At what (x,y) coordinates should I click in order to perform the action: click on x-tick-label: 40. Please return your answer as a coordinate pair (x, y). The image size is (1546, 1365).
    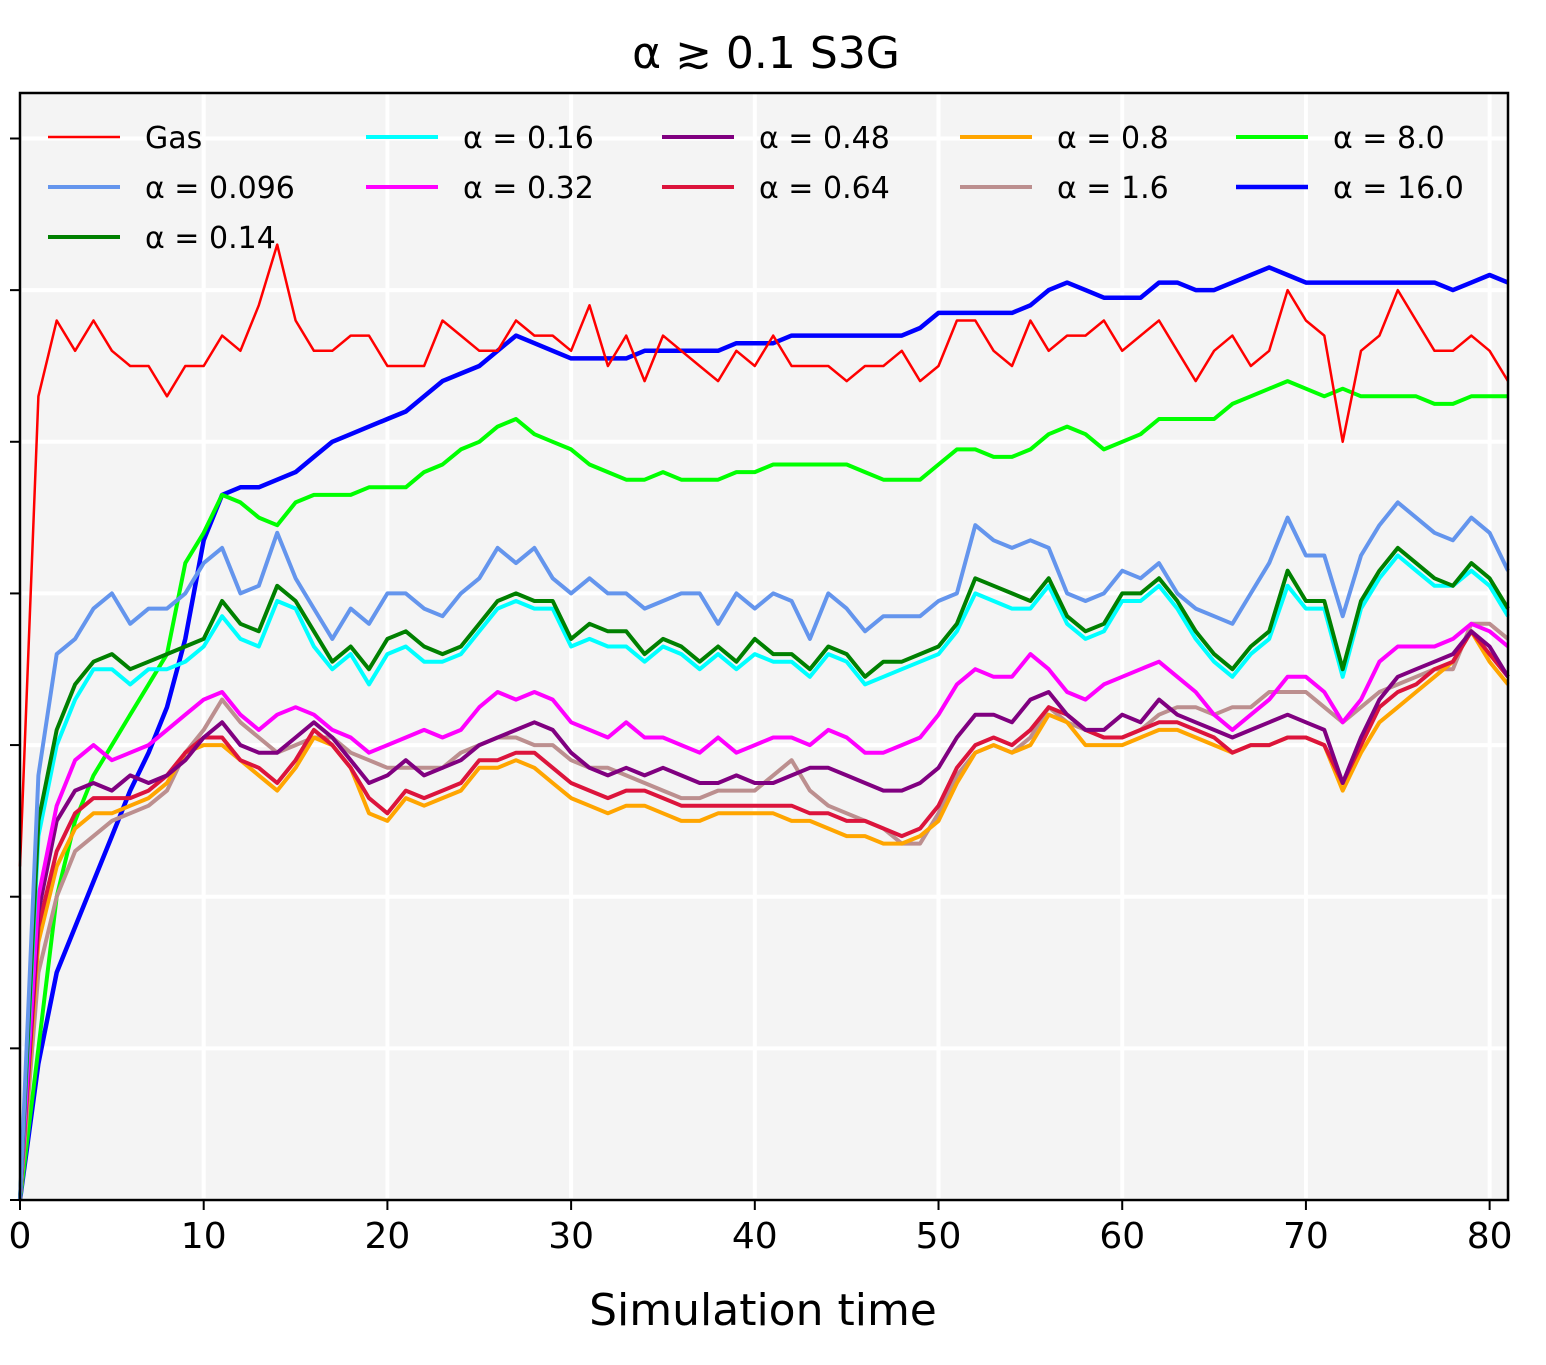
    Looking at the image, I should click on (755, 1236).